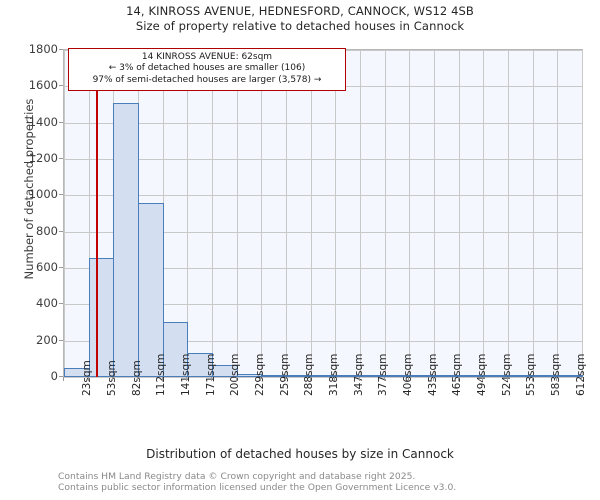  I want to click on y-axis-tick-label: 1800, so click(43, 49).